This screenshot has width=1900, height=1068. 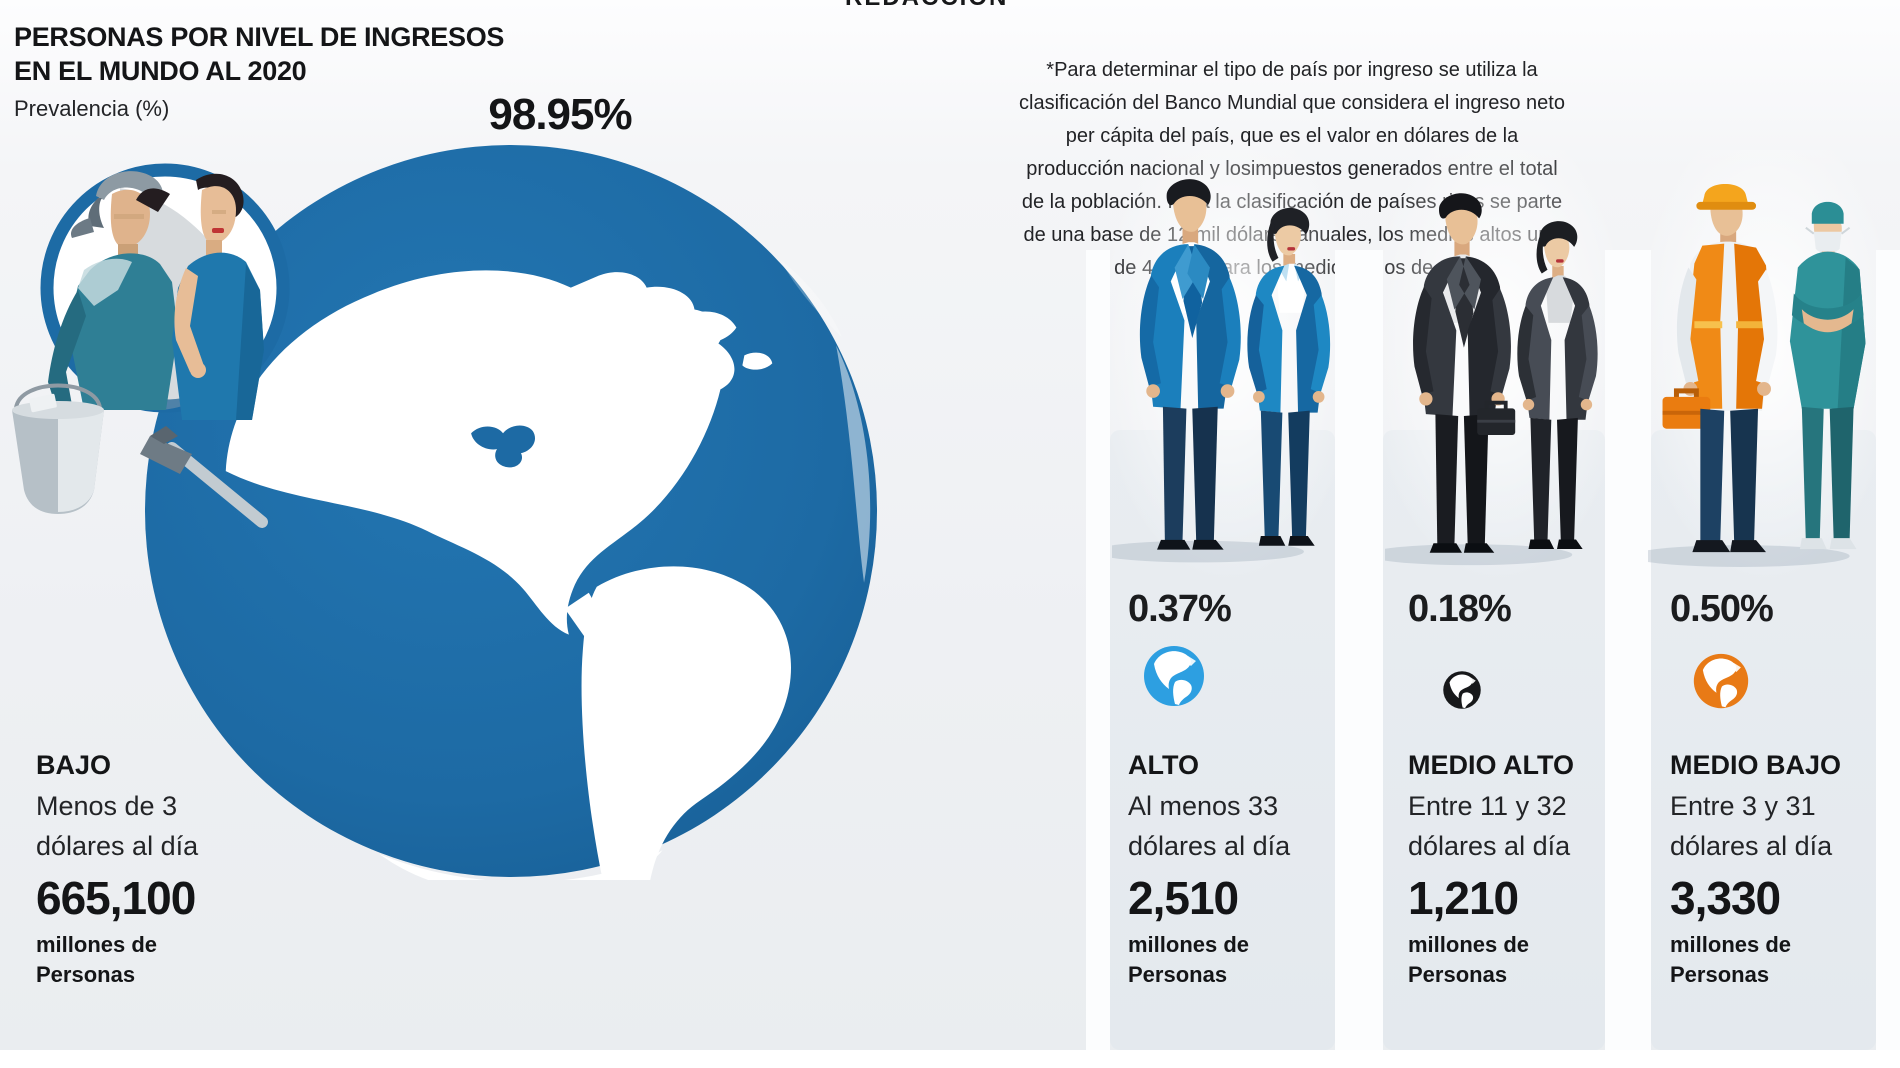 I want to click on category-medio-alto-desc2: dólares al día, so click(x=1489, y=846).